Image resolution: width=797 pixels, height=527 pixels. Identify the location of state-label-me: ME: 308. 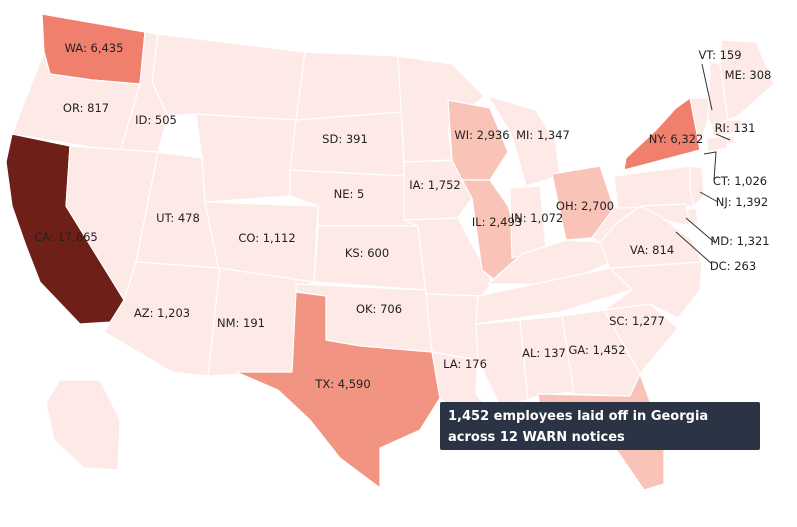
(748, 75).